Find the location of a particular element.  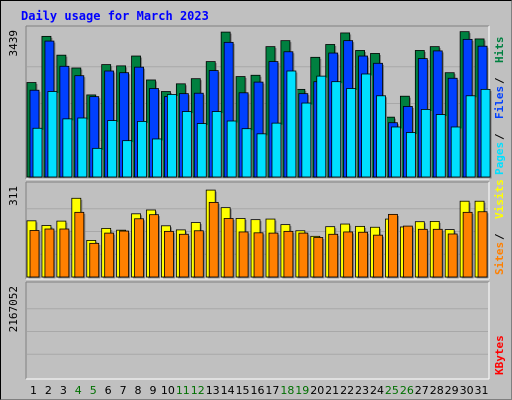

legend-hits: Hits is located at coordinates (499, 50).